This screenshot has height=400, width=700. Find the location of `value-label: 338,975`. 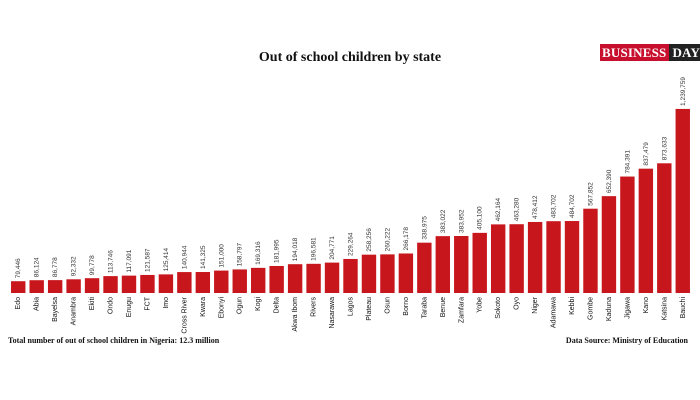

value-label: 338,975 is located at coordinates (424, 228).